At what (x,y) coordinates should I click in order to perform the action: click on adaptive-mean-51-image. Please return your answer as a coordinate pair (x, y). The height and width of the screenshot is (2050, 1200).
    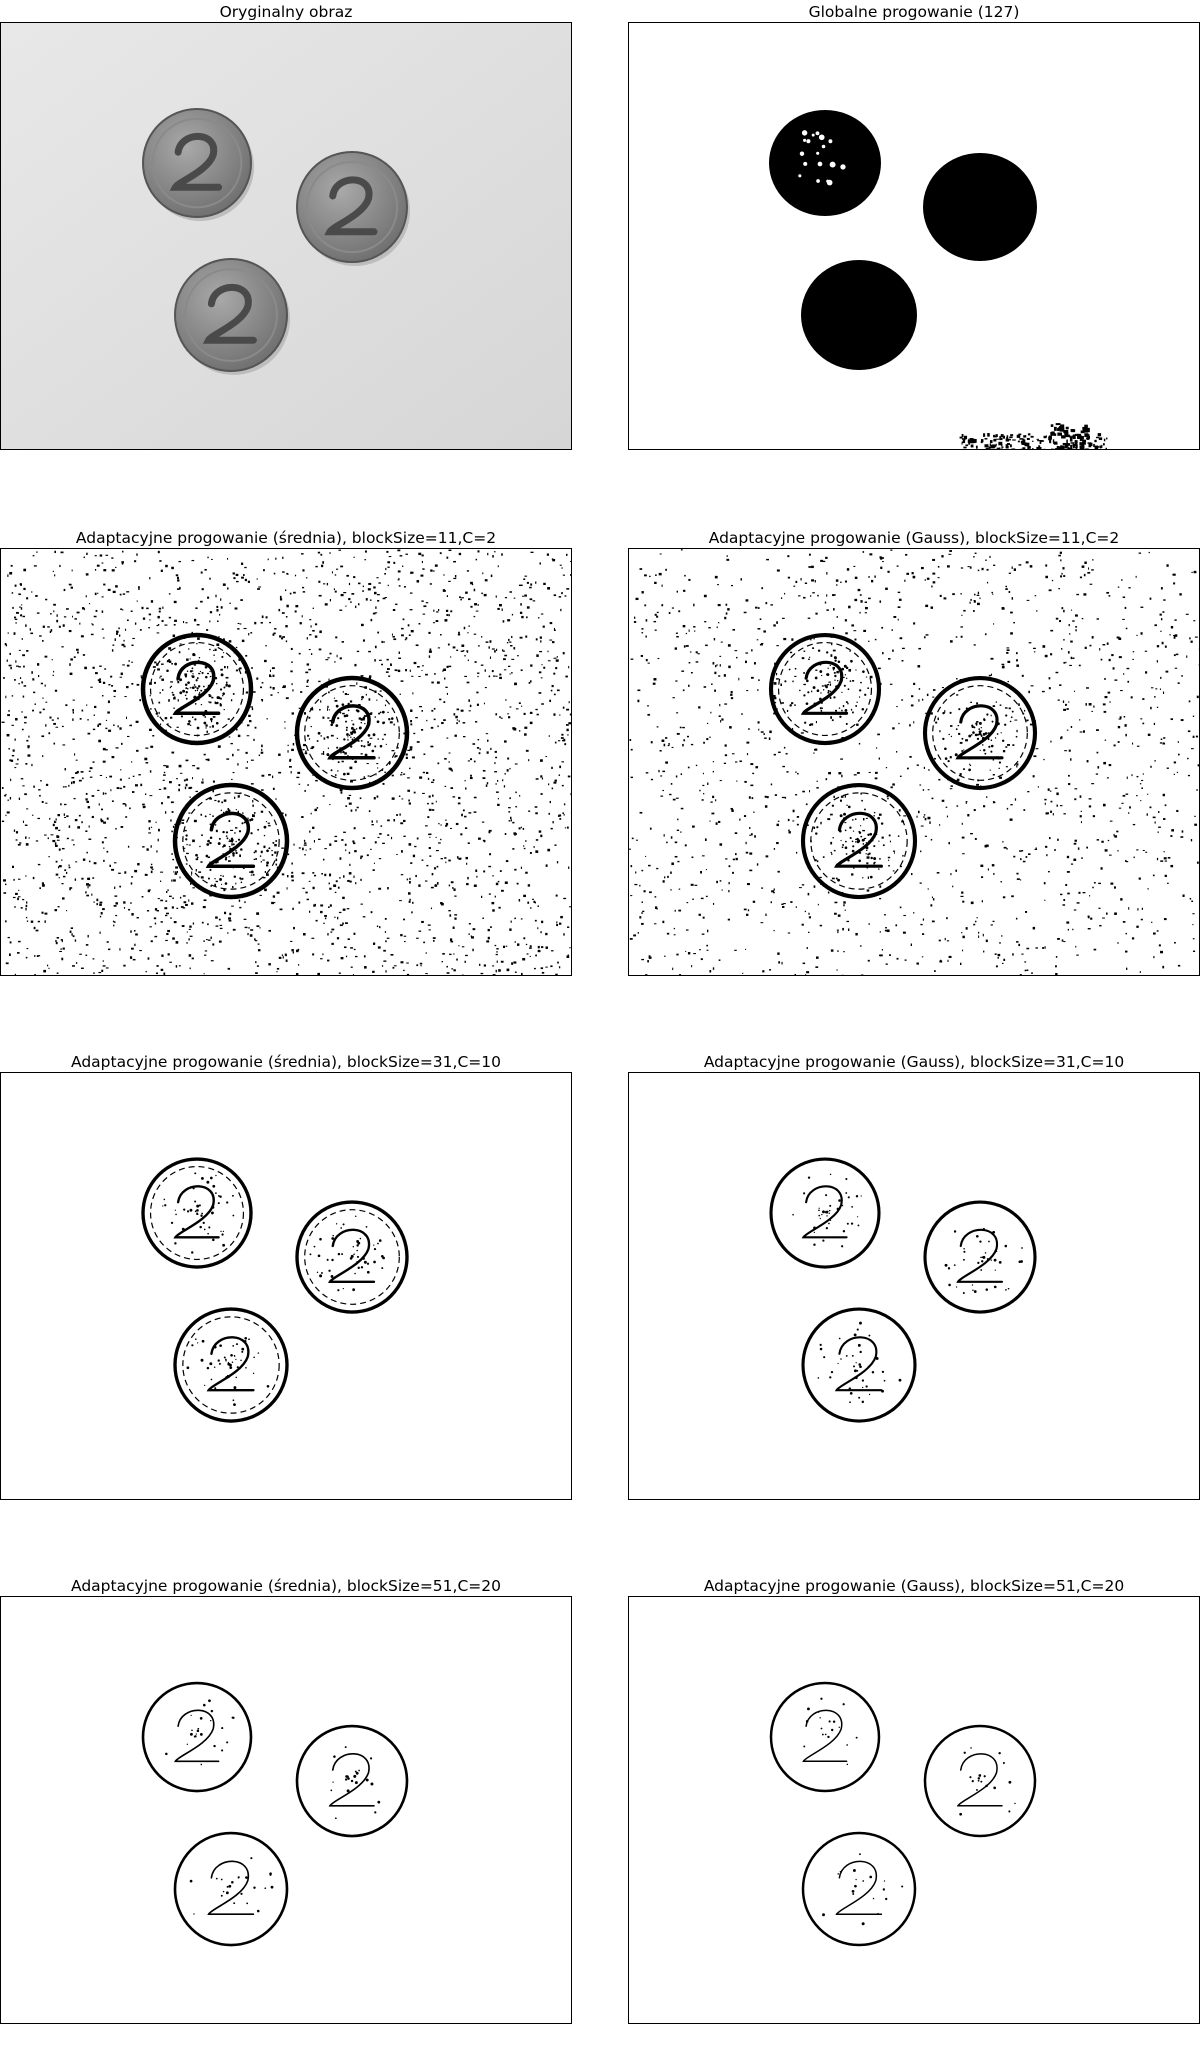
    Looking at the image, I should click on (286, 1810).